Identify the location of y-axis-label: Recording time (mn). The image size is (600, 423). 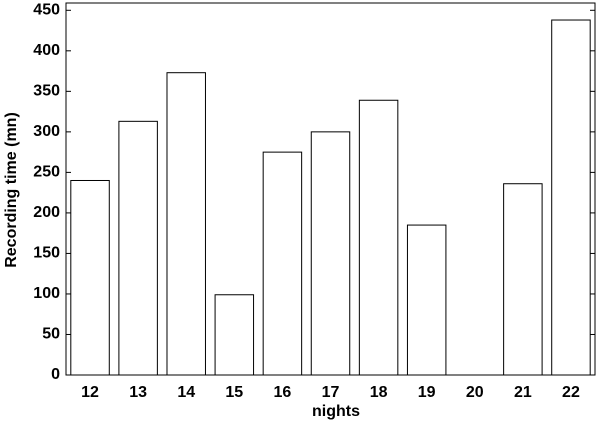
(11, 190).